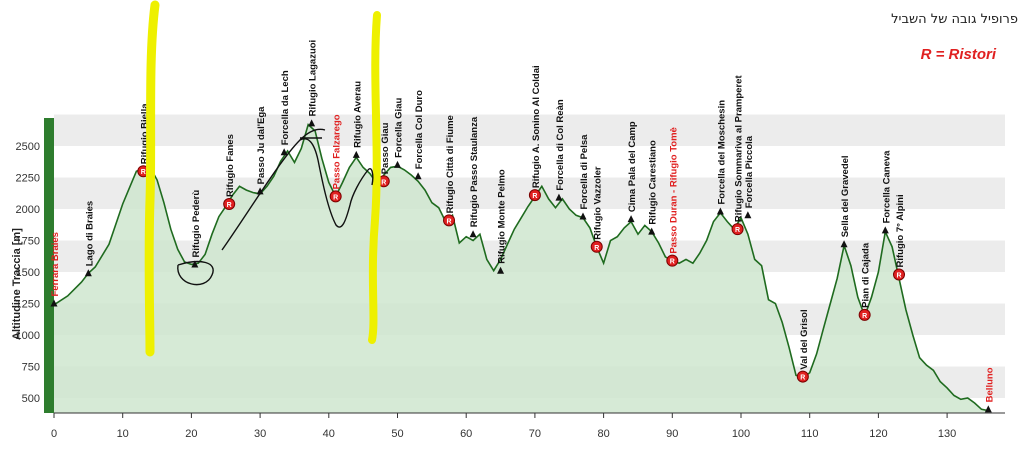 The image size is (1030, 450). What do you see at coordinates (273, 189) in the screenshot?
I see `pen-line-ascent` at bounding box center [273, 189].